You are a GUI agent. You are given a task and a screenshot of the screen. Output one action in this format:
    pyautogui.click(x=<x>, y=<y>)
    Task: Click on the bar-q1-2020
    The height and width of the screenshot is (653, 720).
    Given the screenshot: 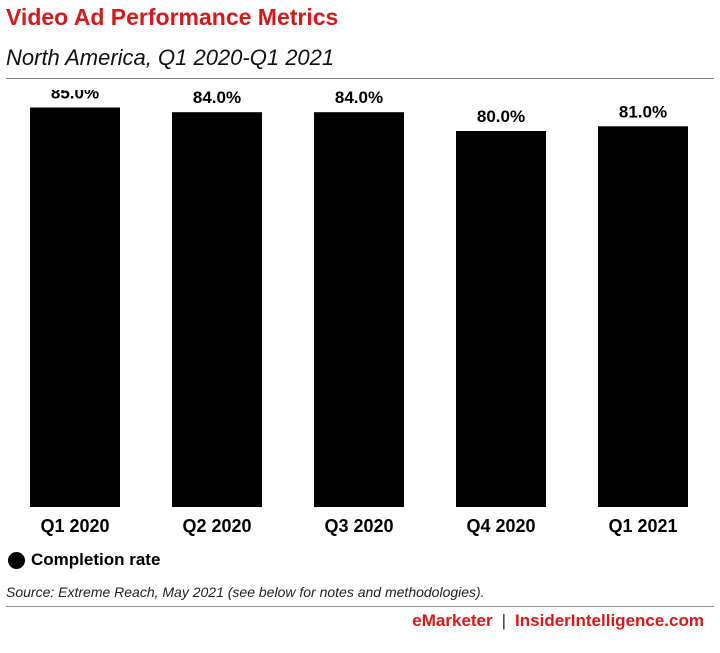 What is the action you would take?
    pyautogui.click(x=75, y=307)
    